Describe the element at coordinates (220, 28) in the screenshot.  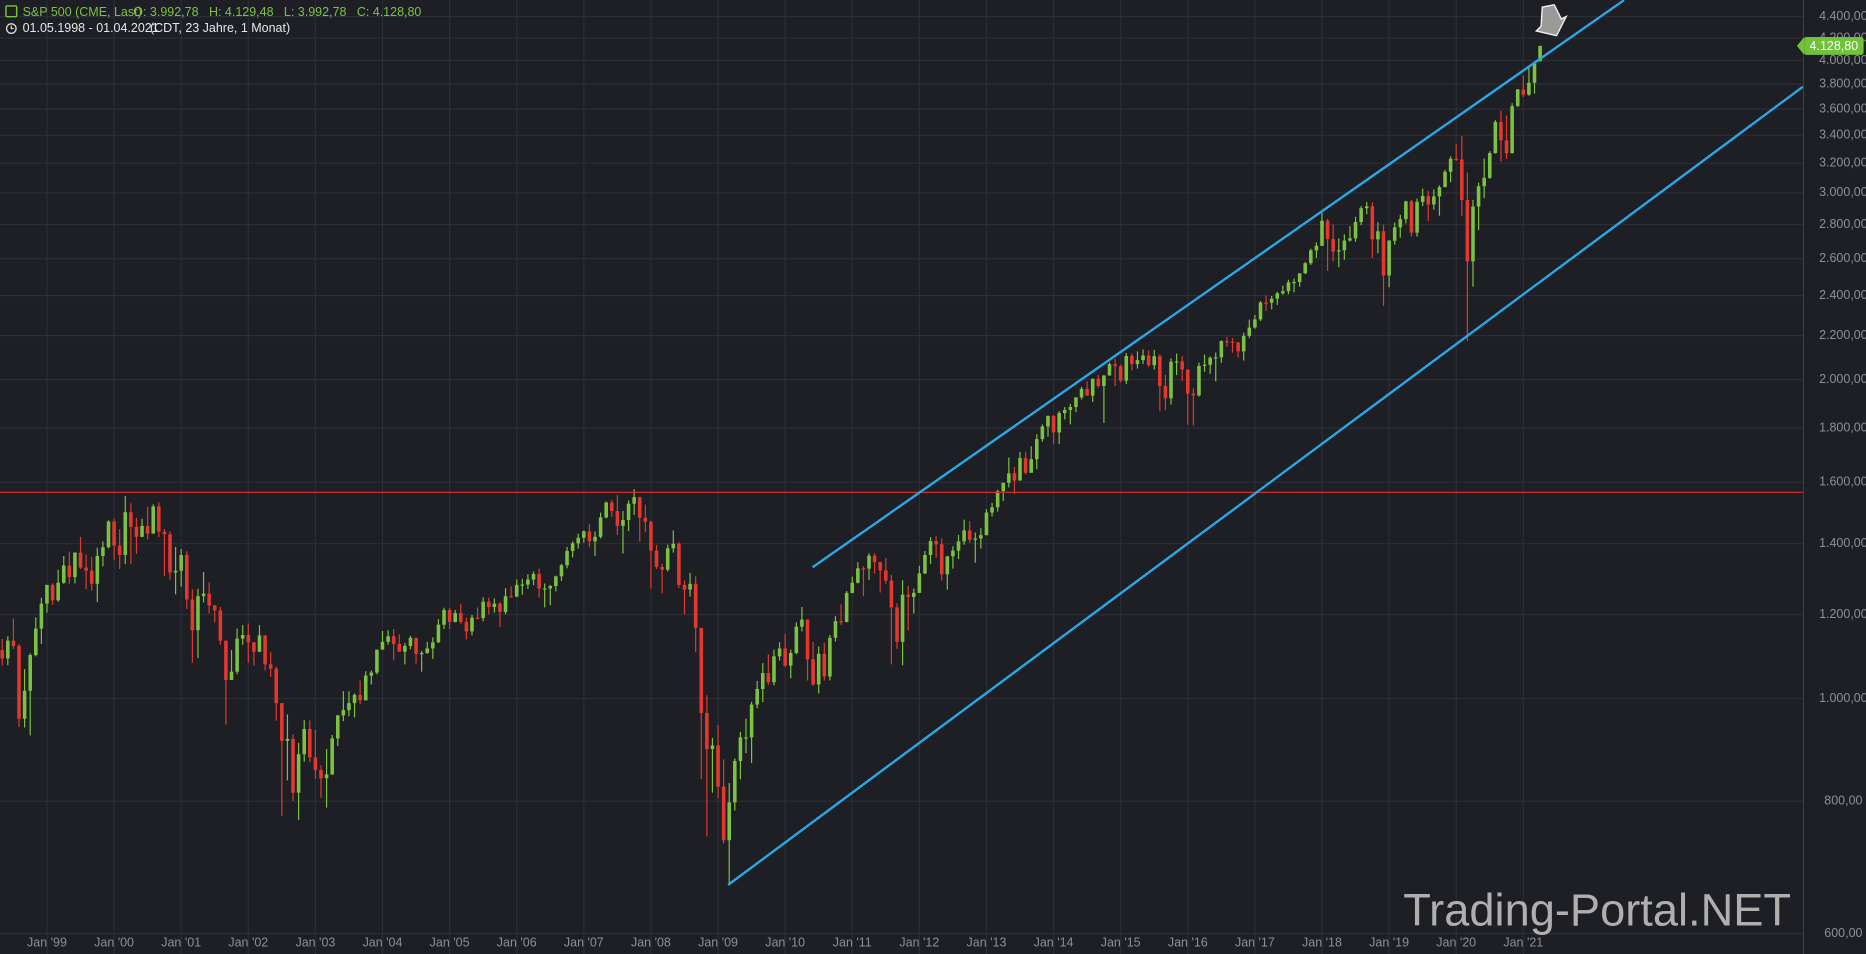
I see `range-note: (CDT, 23 Jahre, 1 Monat)` at that location.